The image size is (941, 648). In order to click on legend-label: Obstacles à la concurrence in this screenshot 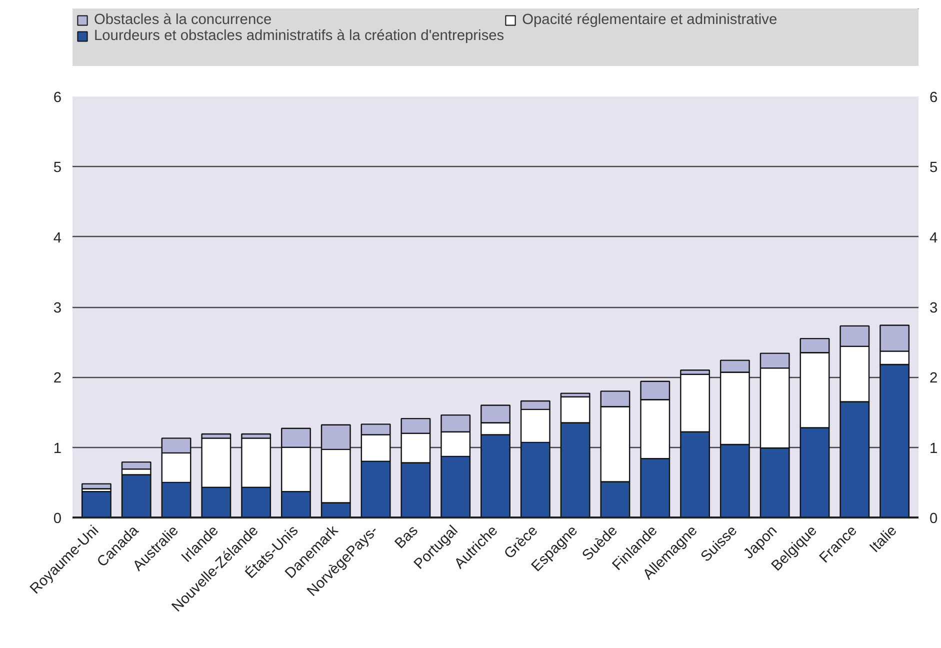, I will do `click(183, 20)`.